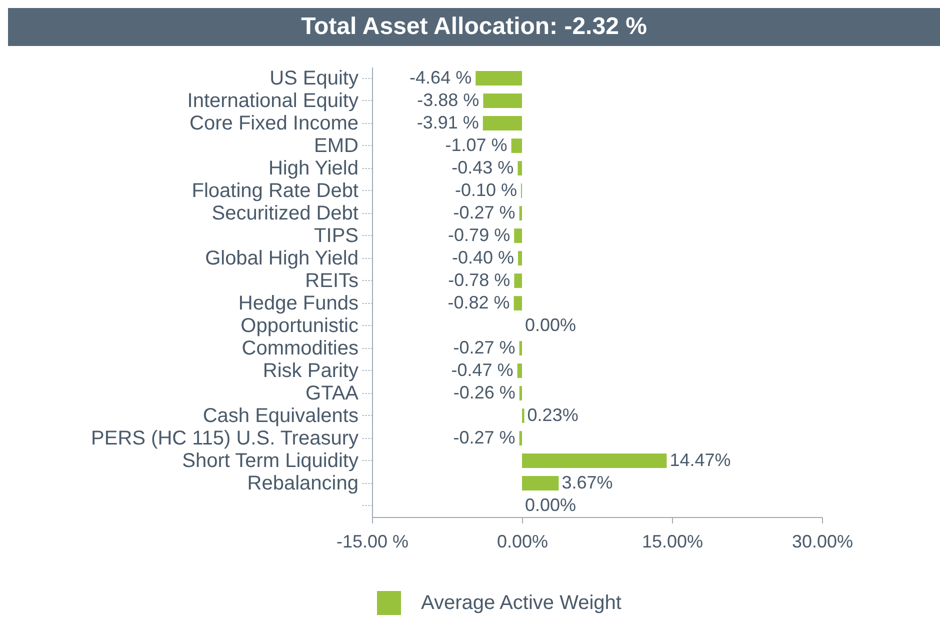 This screenshot has height=623, width=940. I want to click on y-tick-label: Floating Rate Debt, so click(275, 191).